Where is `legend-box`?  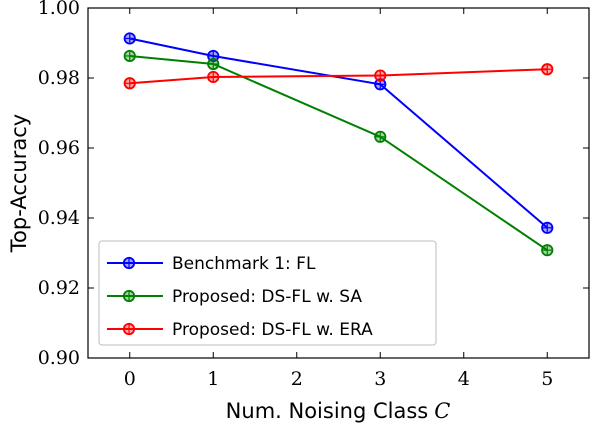
legend-box is located at coordinates (267, 293).